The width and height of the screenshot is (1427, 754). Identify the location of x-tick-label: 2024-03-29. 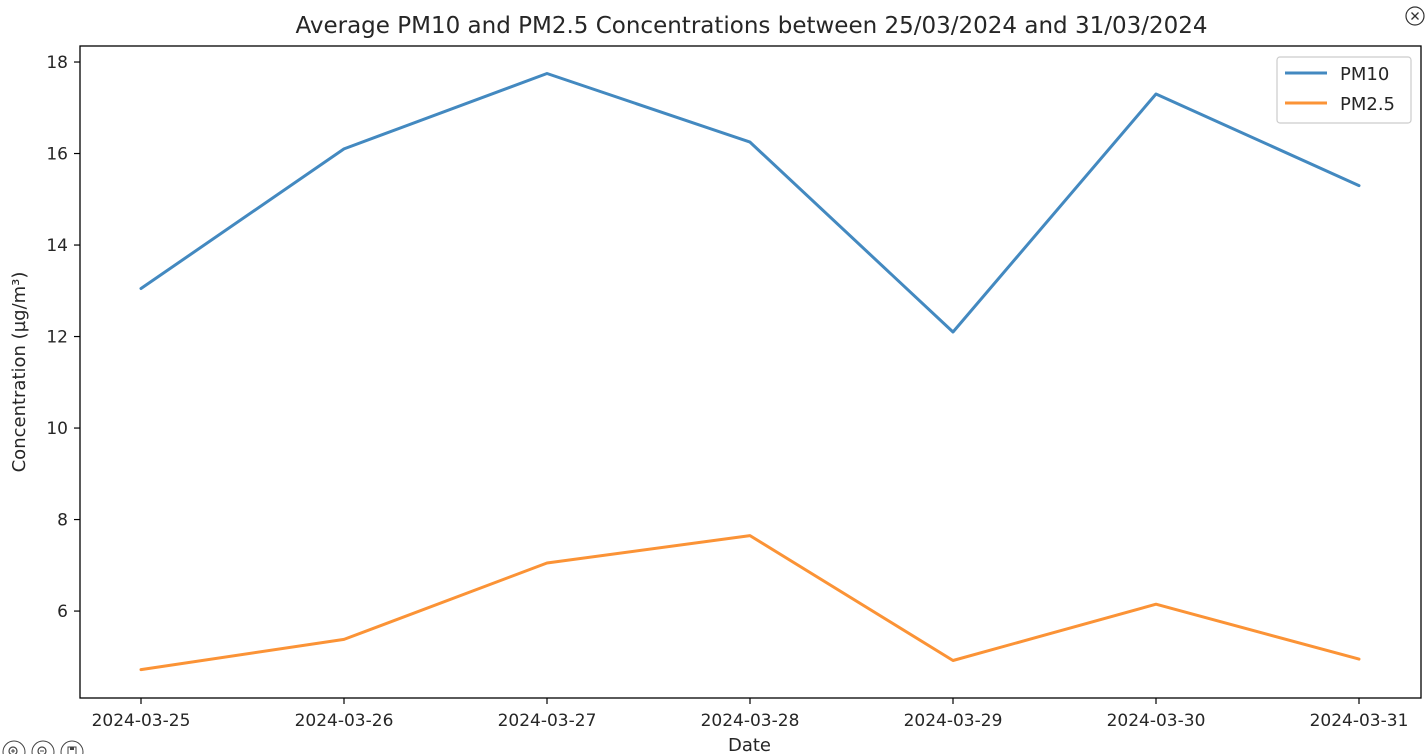
(953, 721).